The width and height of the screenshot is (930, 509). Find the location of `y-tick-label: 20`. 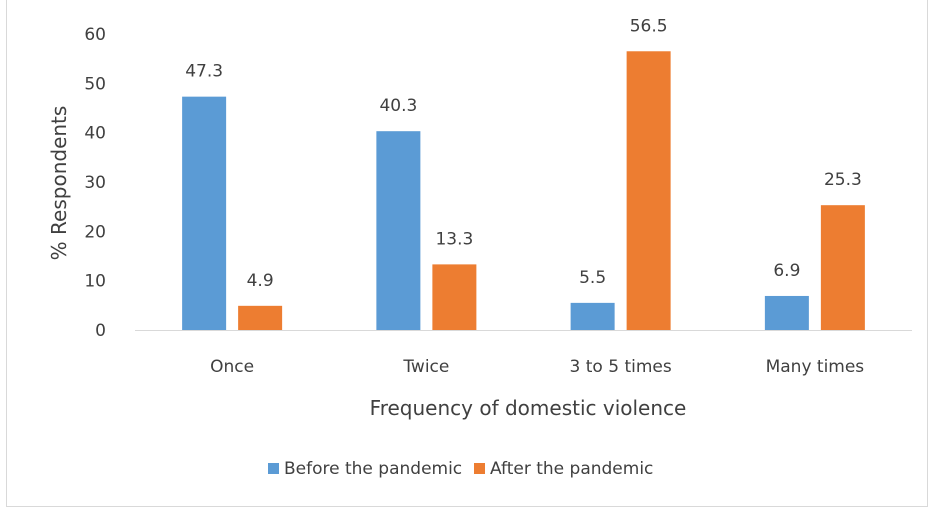

y-tick-label: 20 is located at coordinates (95, 232).